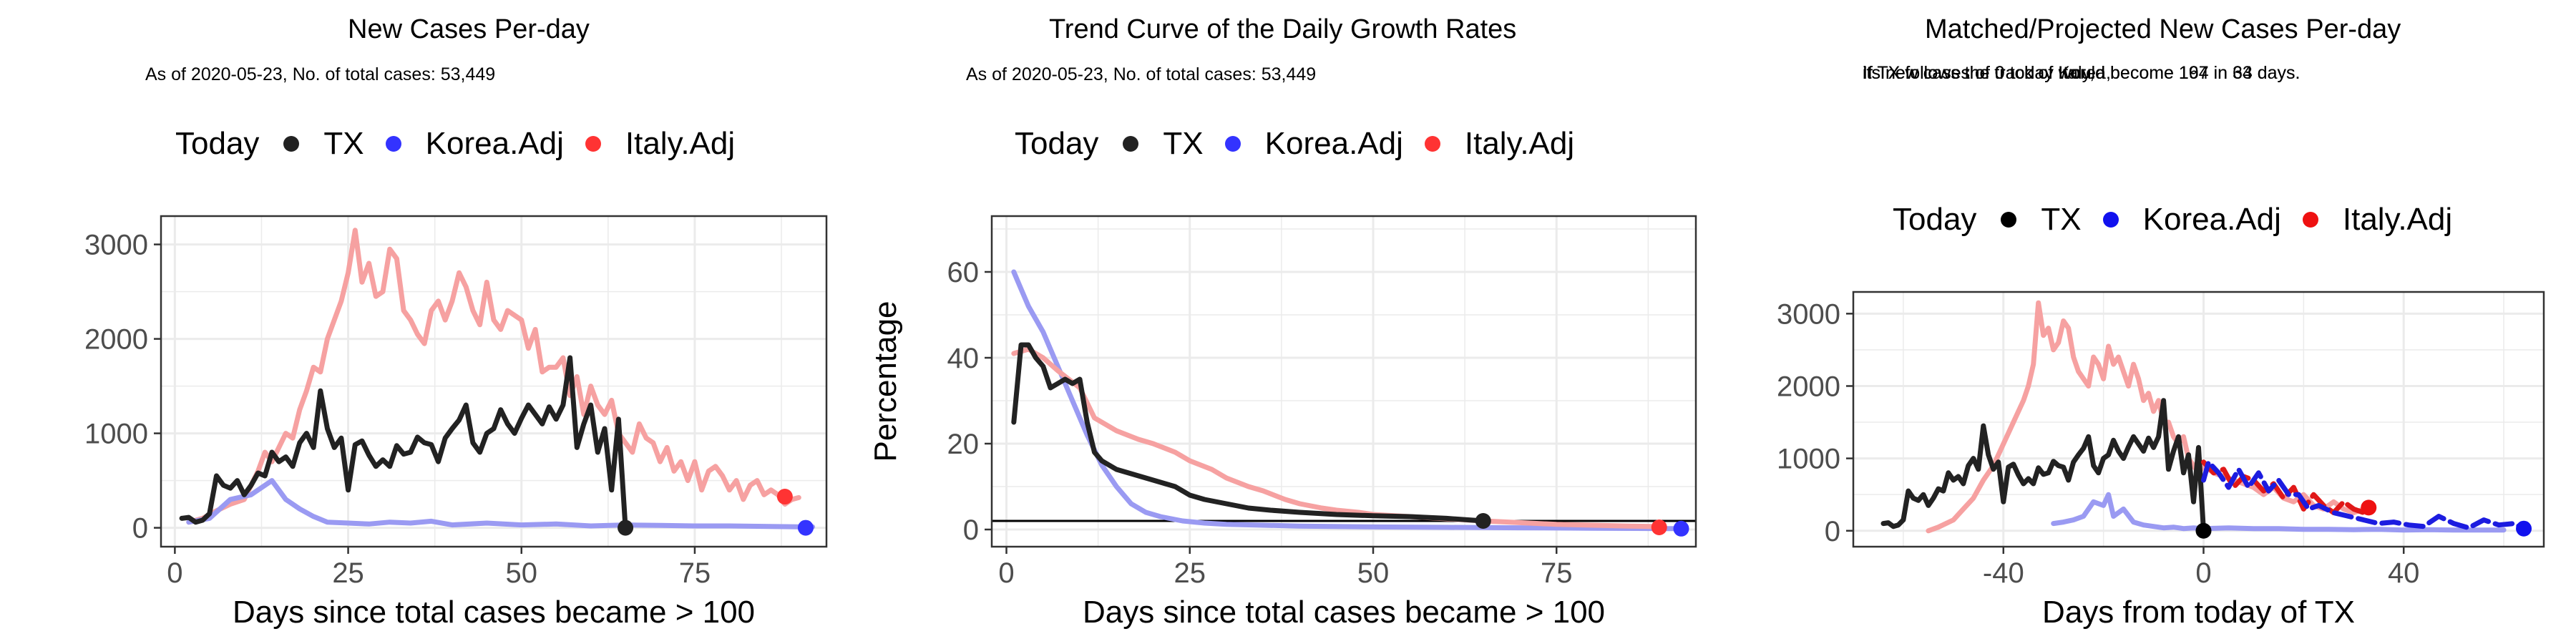 The height and width of the screenshot is (644, 2576). I want to click on y-tick-label: 40, so click(964, 358).